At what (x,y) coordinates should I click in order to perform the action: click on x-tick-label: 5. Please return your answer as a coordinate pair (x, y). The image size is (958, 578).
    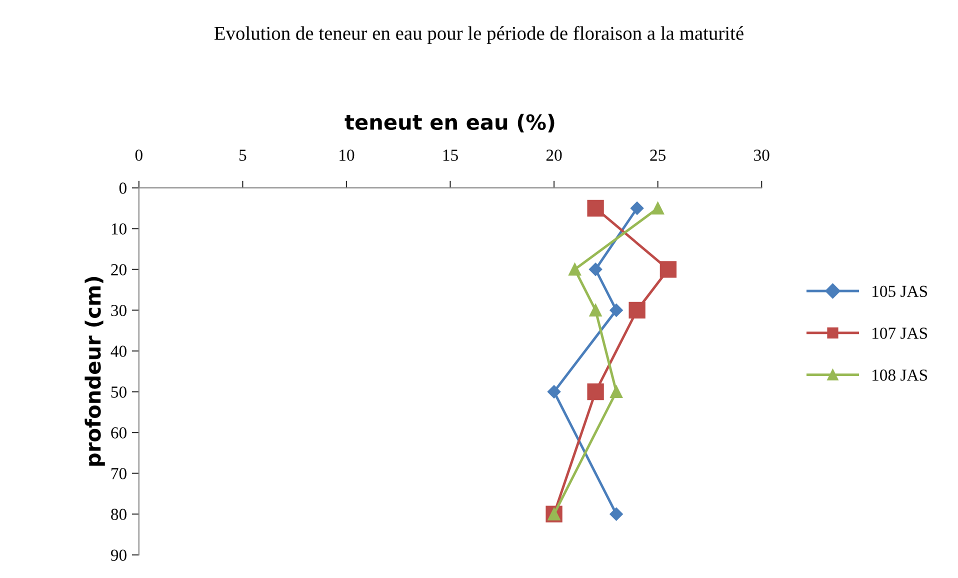
    Looking at the image, I should click on (242, 155).